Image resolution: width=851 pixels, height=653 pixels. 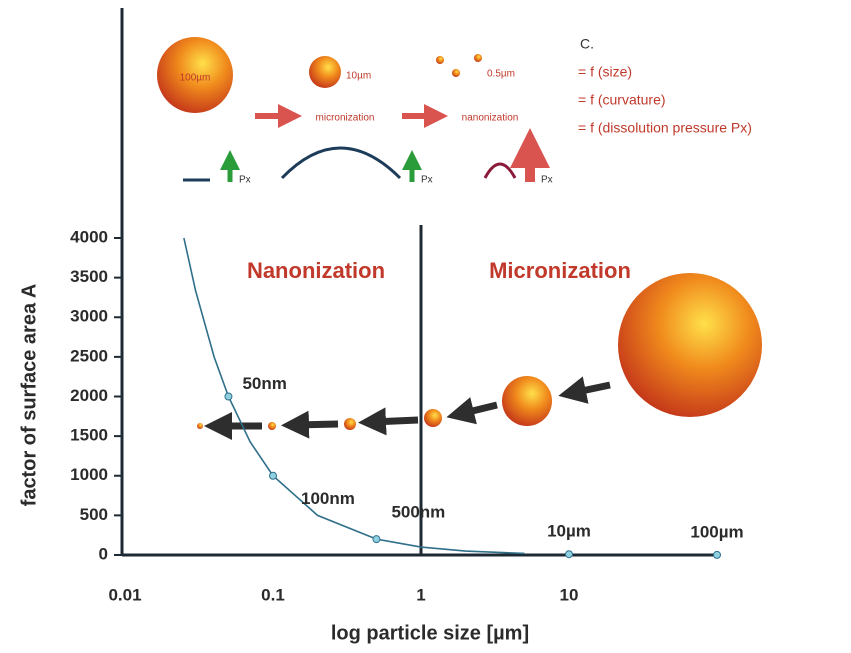 What do you see at coordinates (103, 553) in the screenshot?
I see `y-tick-label: 0` at bounding box center [103, 553].